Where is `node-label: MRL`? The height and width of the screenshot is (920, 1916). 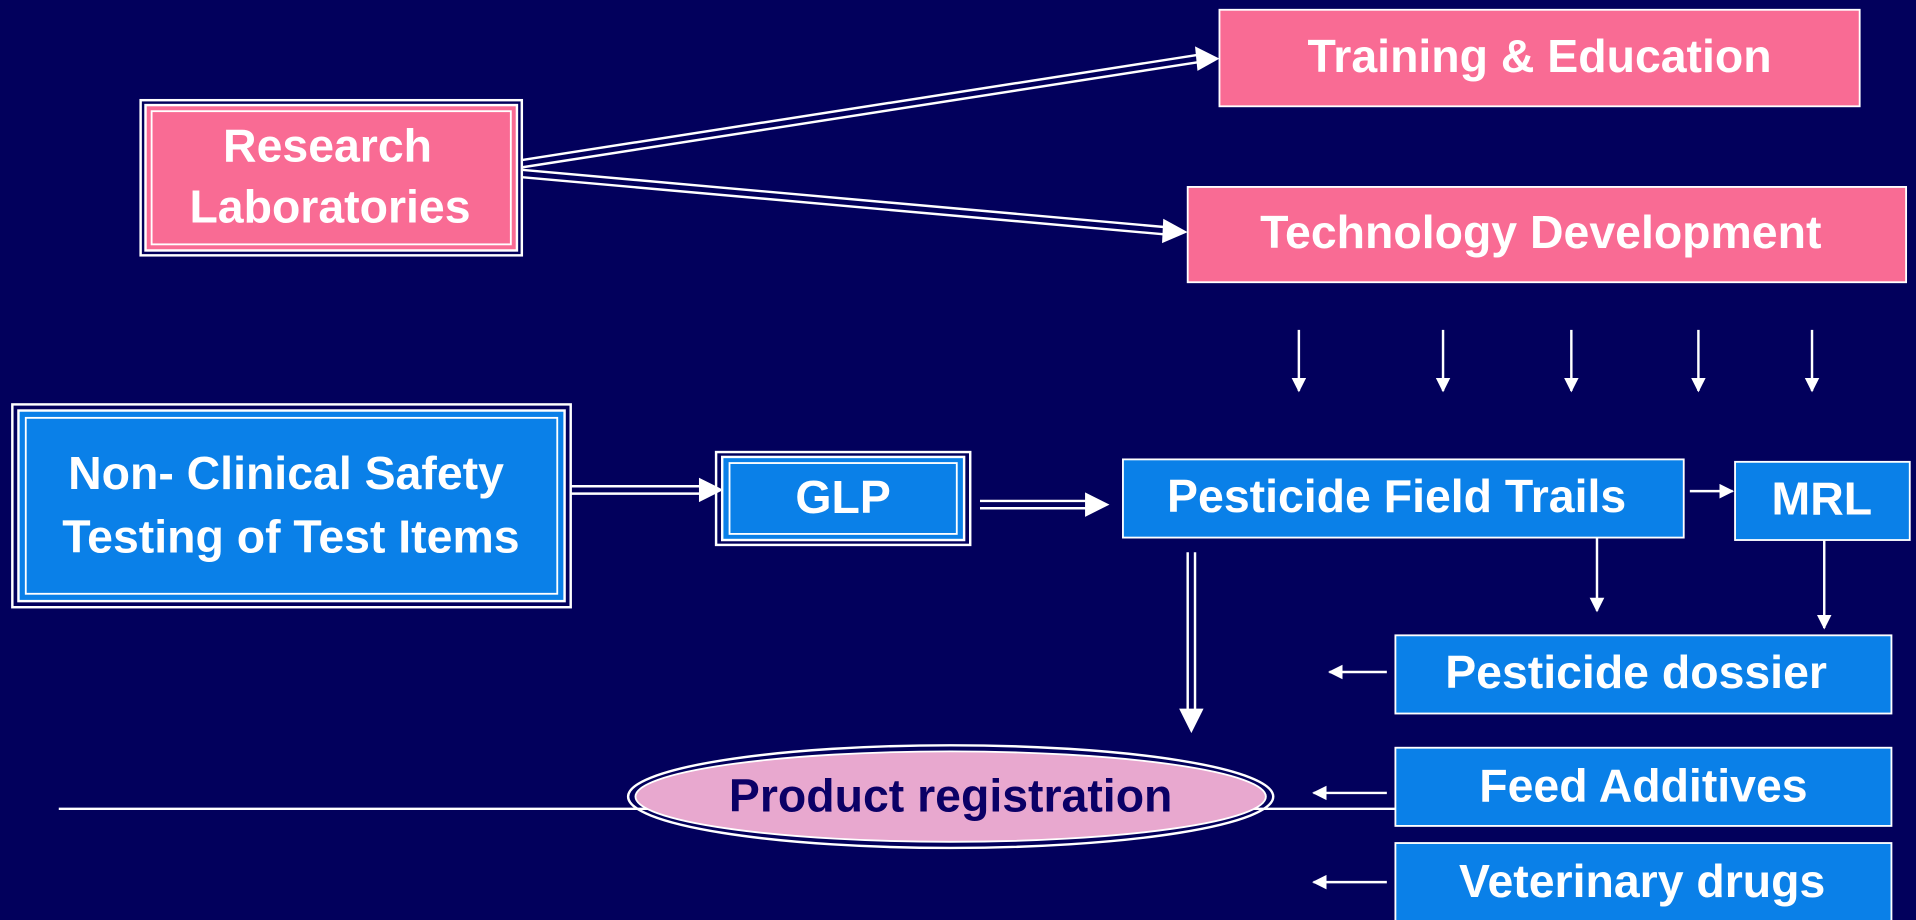 node-label: MRL is located at coordinates (1822, 498).